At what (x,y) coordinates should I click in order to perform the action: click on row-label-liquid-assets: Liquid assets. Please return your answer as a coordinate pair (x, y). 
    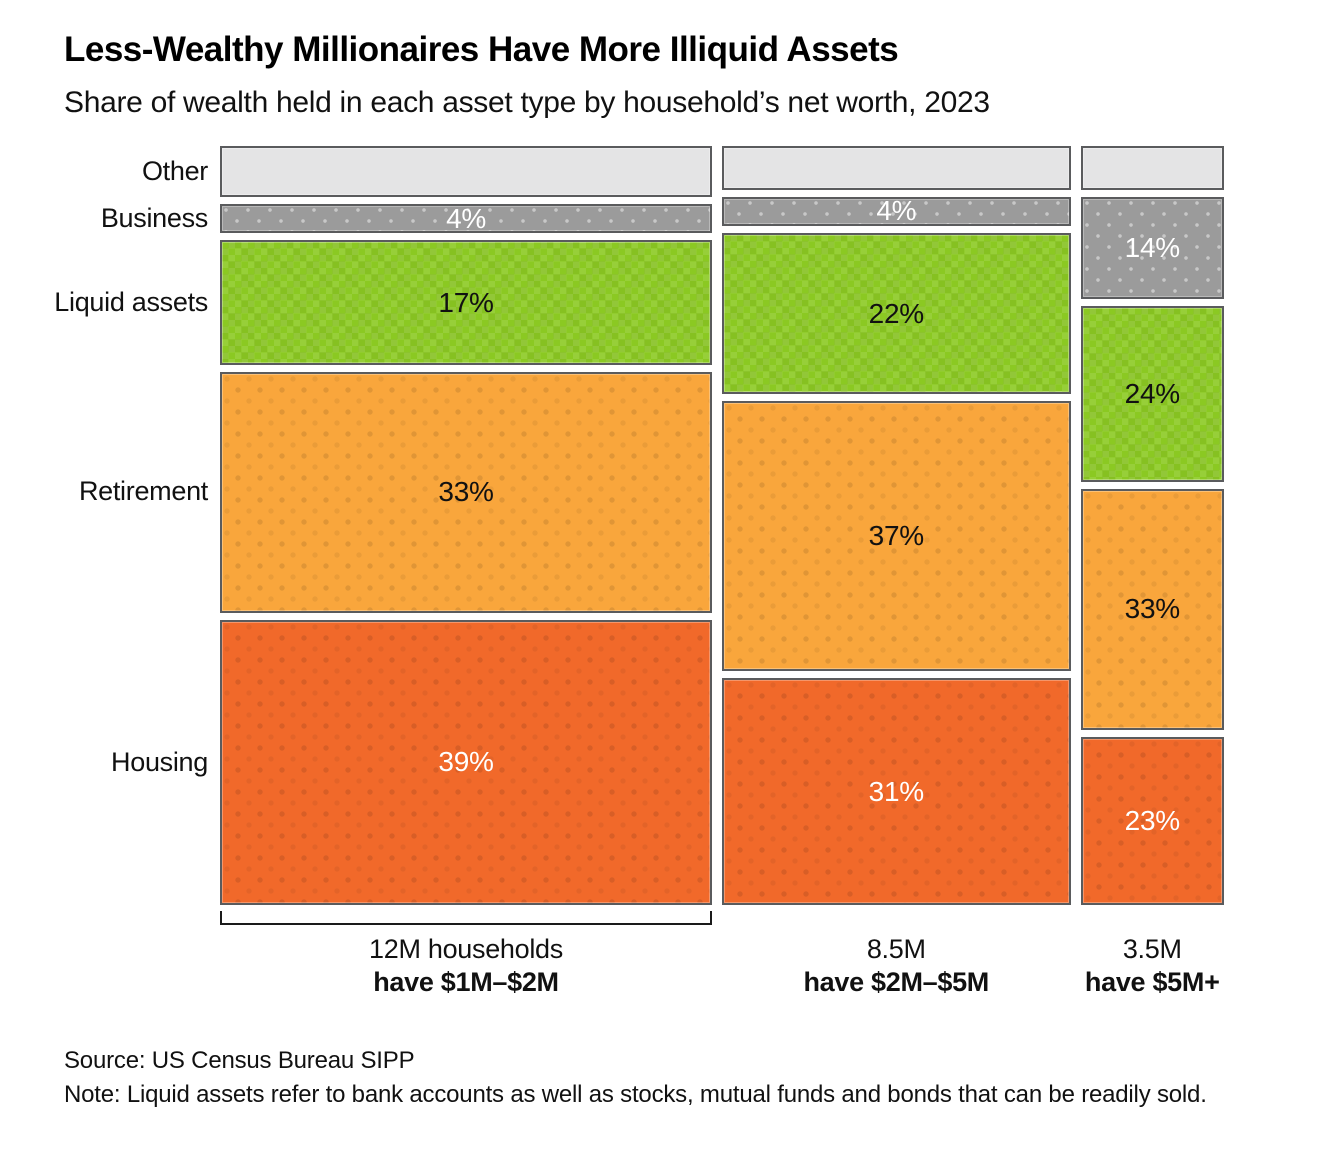
    Looking at the image, I should click on (131, 301).